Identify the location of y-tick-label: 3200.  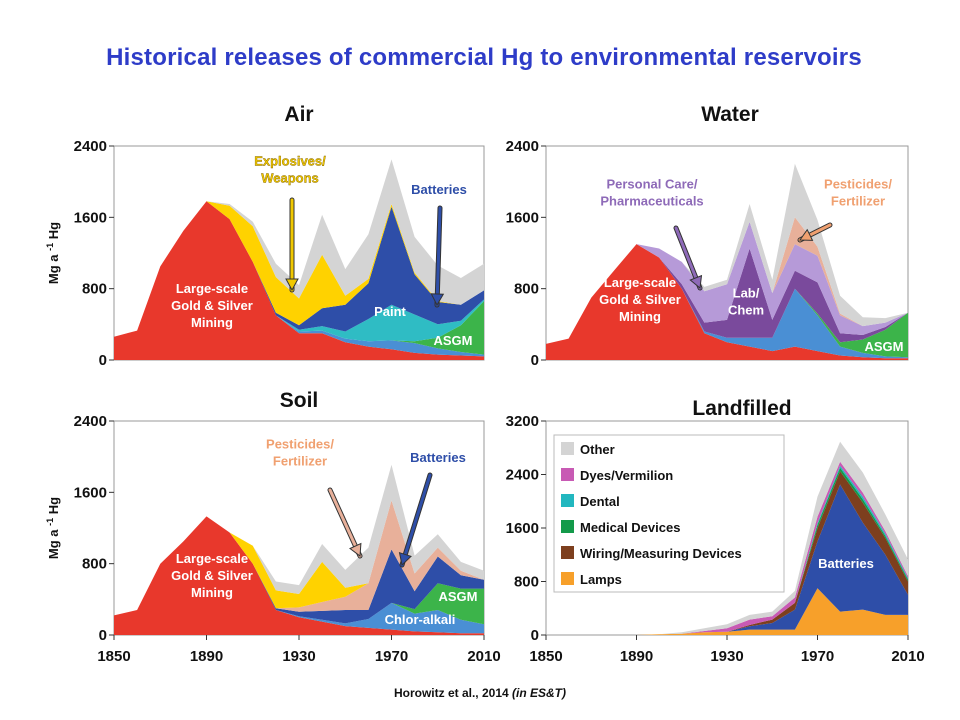
(522, 421).